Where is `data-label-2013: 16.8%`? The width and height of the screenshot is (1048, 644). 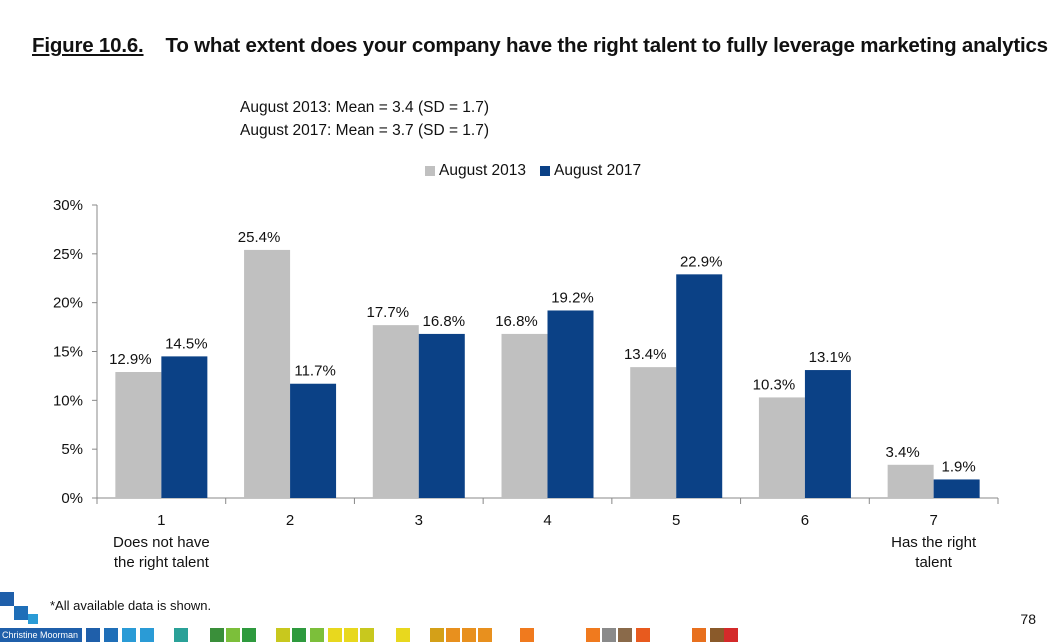
data-label-2013: 16.8% is located at coordinates (516, 321).